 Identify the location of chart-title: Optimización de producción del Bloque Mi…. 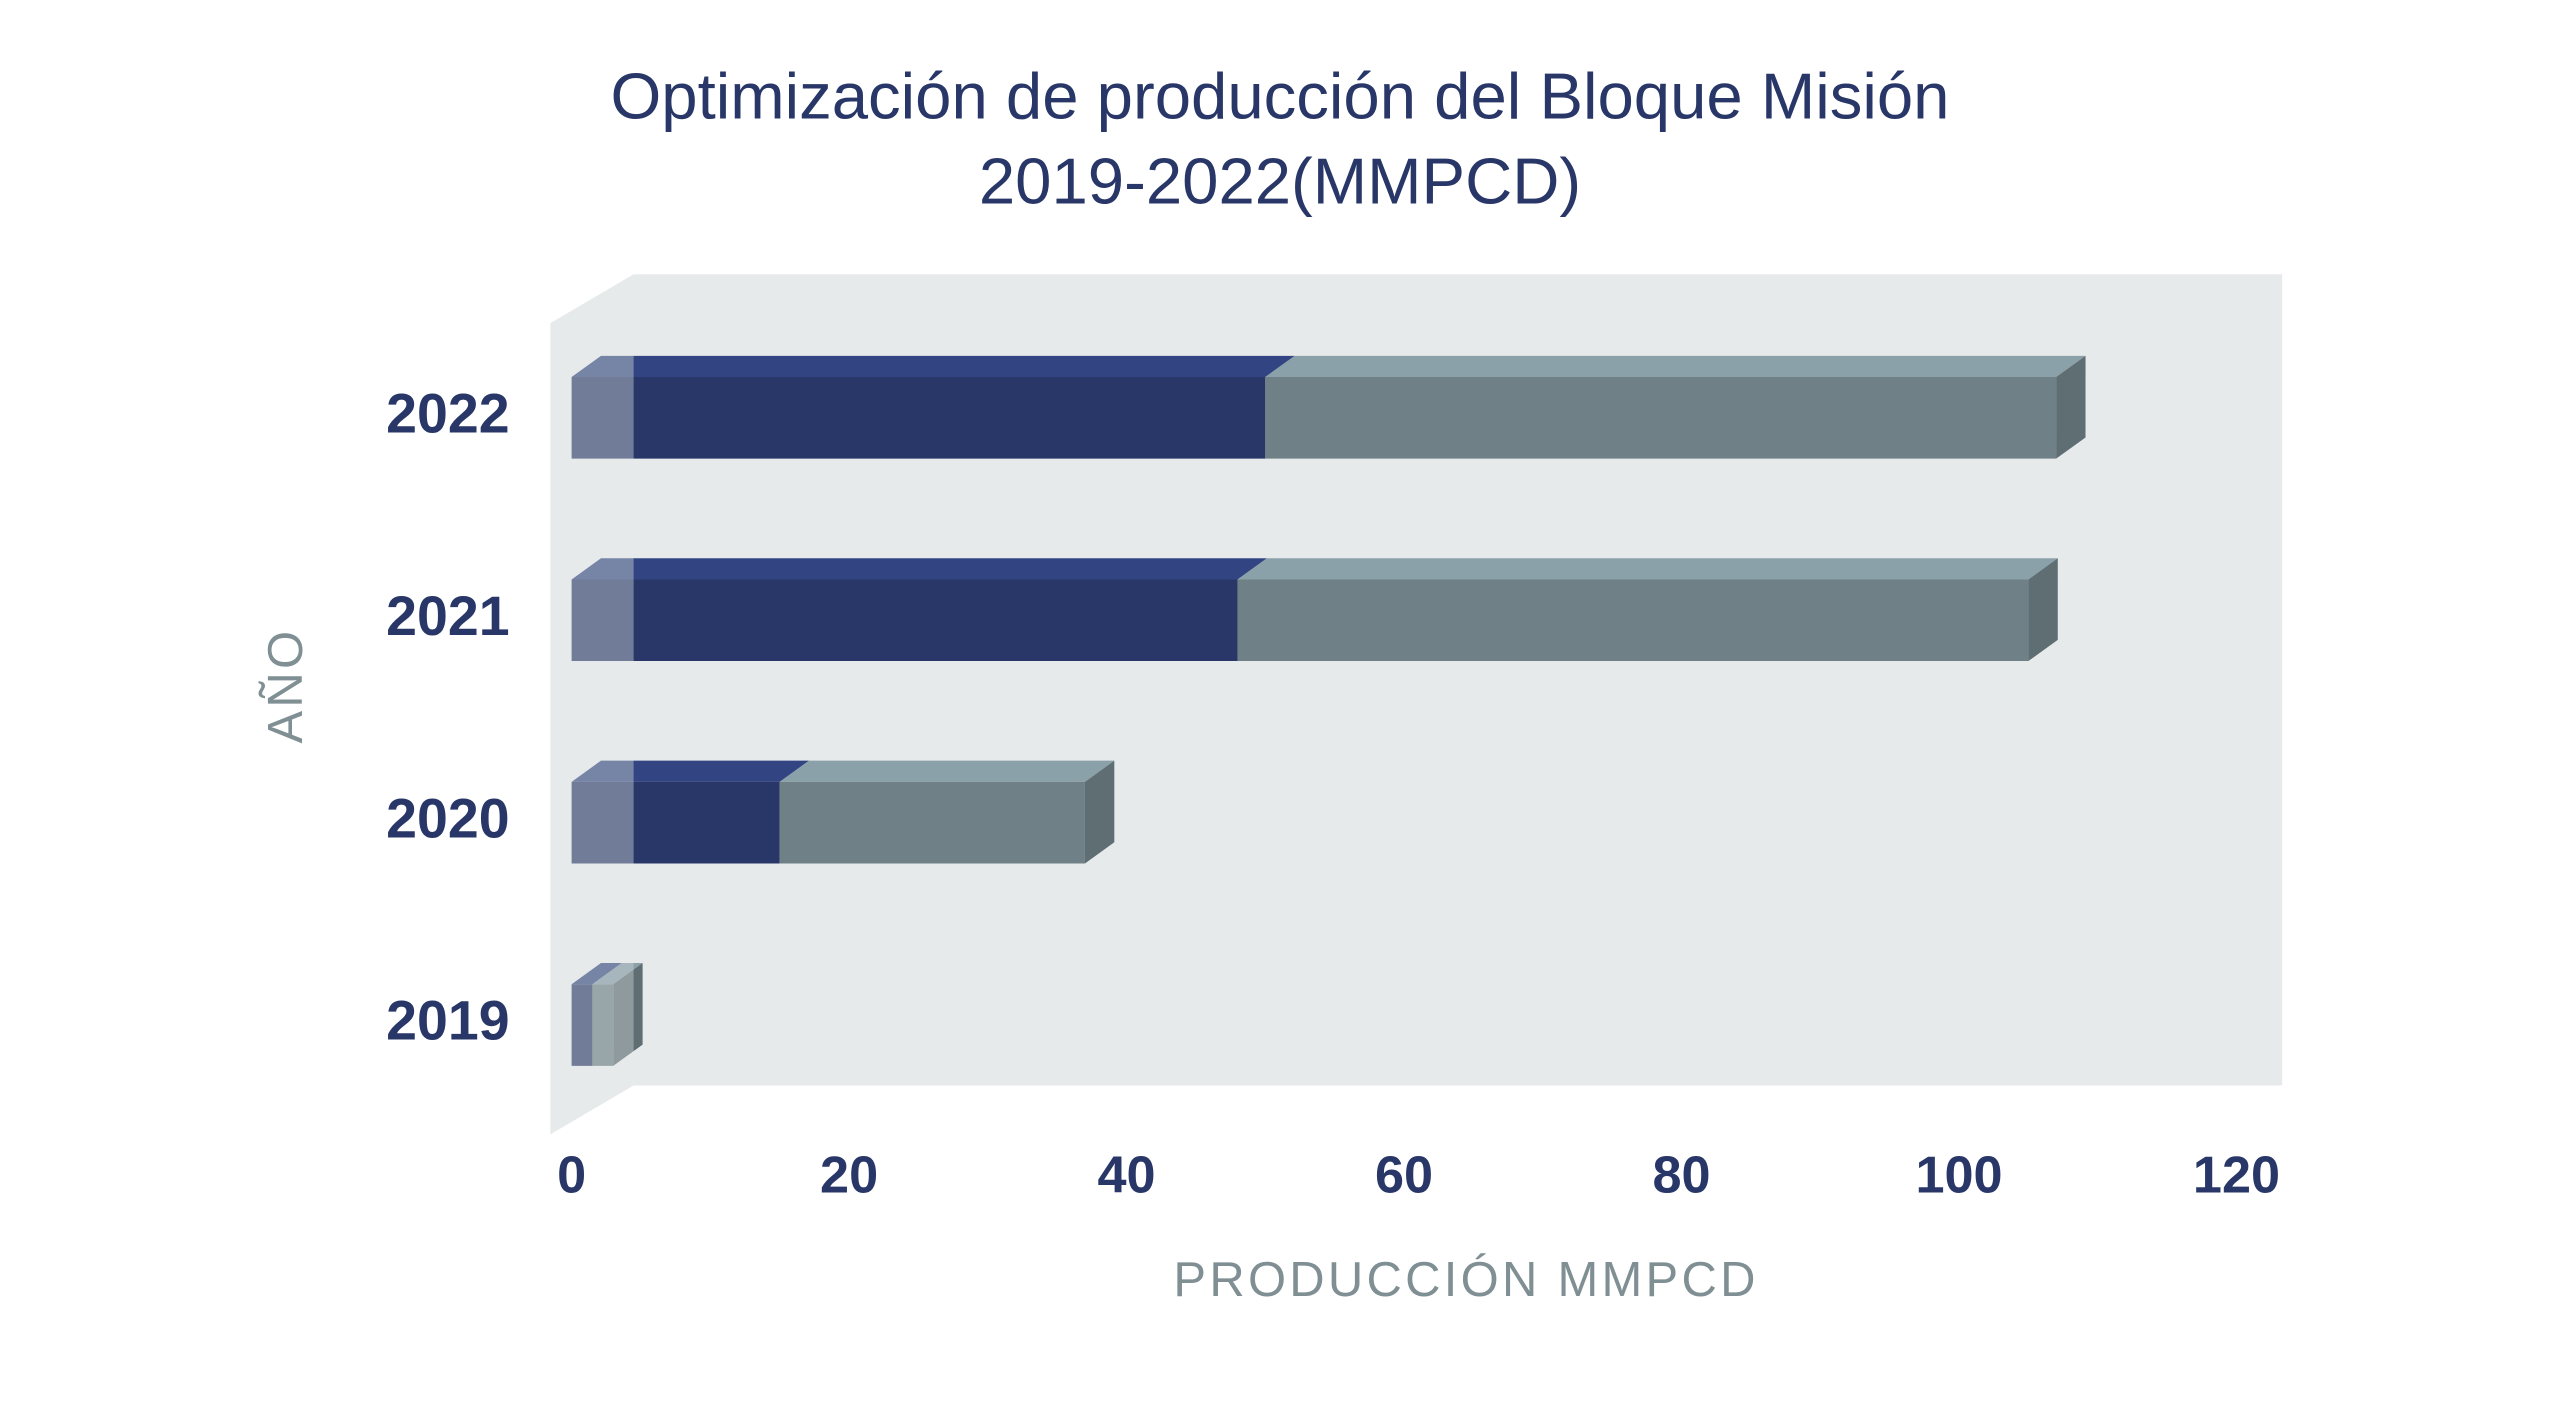
(1279, 95).